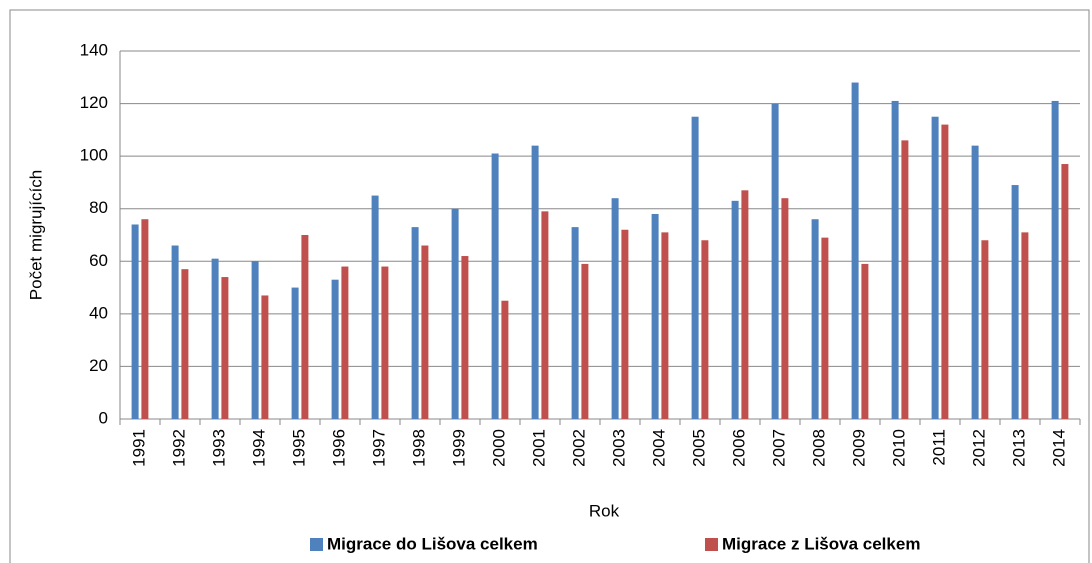  Describe the element at coordinates (138, 448) in the screenshot. I see `x-tick-label: 1991` at that location.